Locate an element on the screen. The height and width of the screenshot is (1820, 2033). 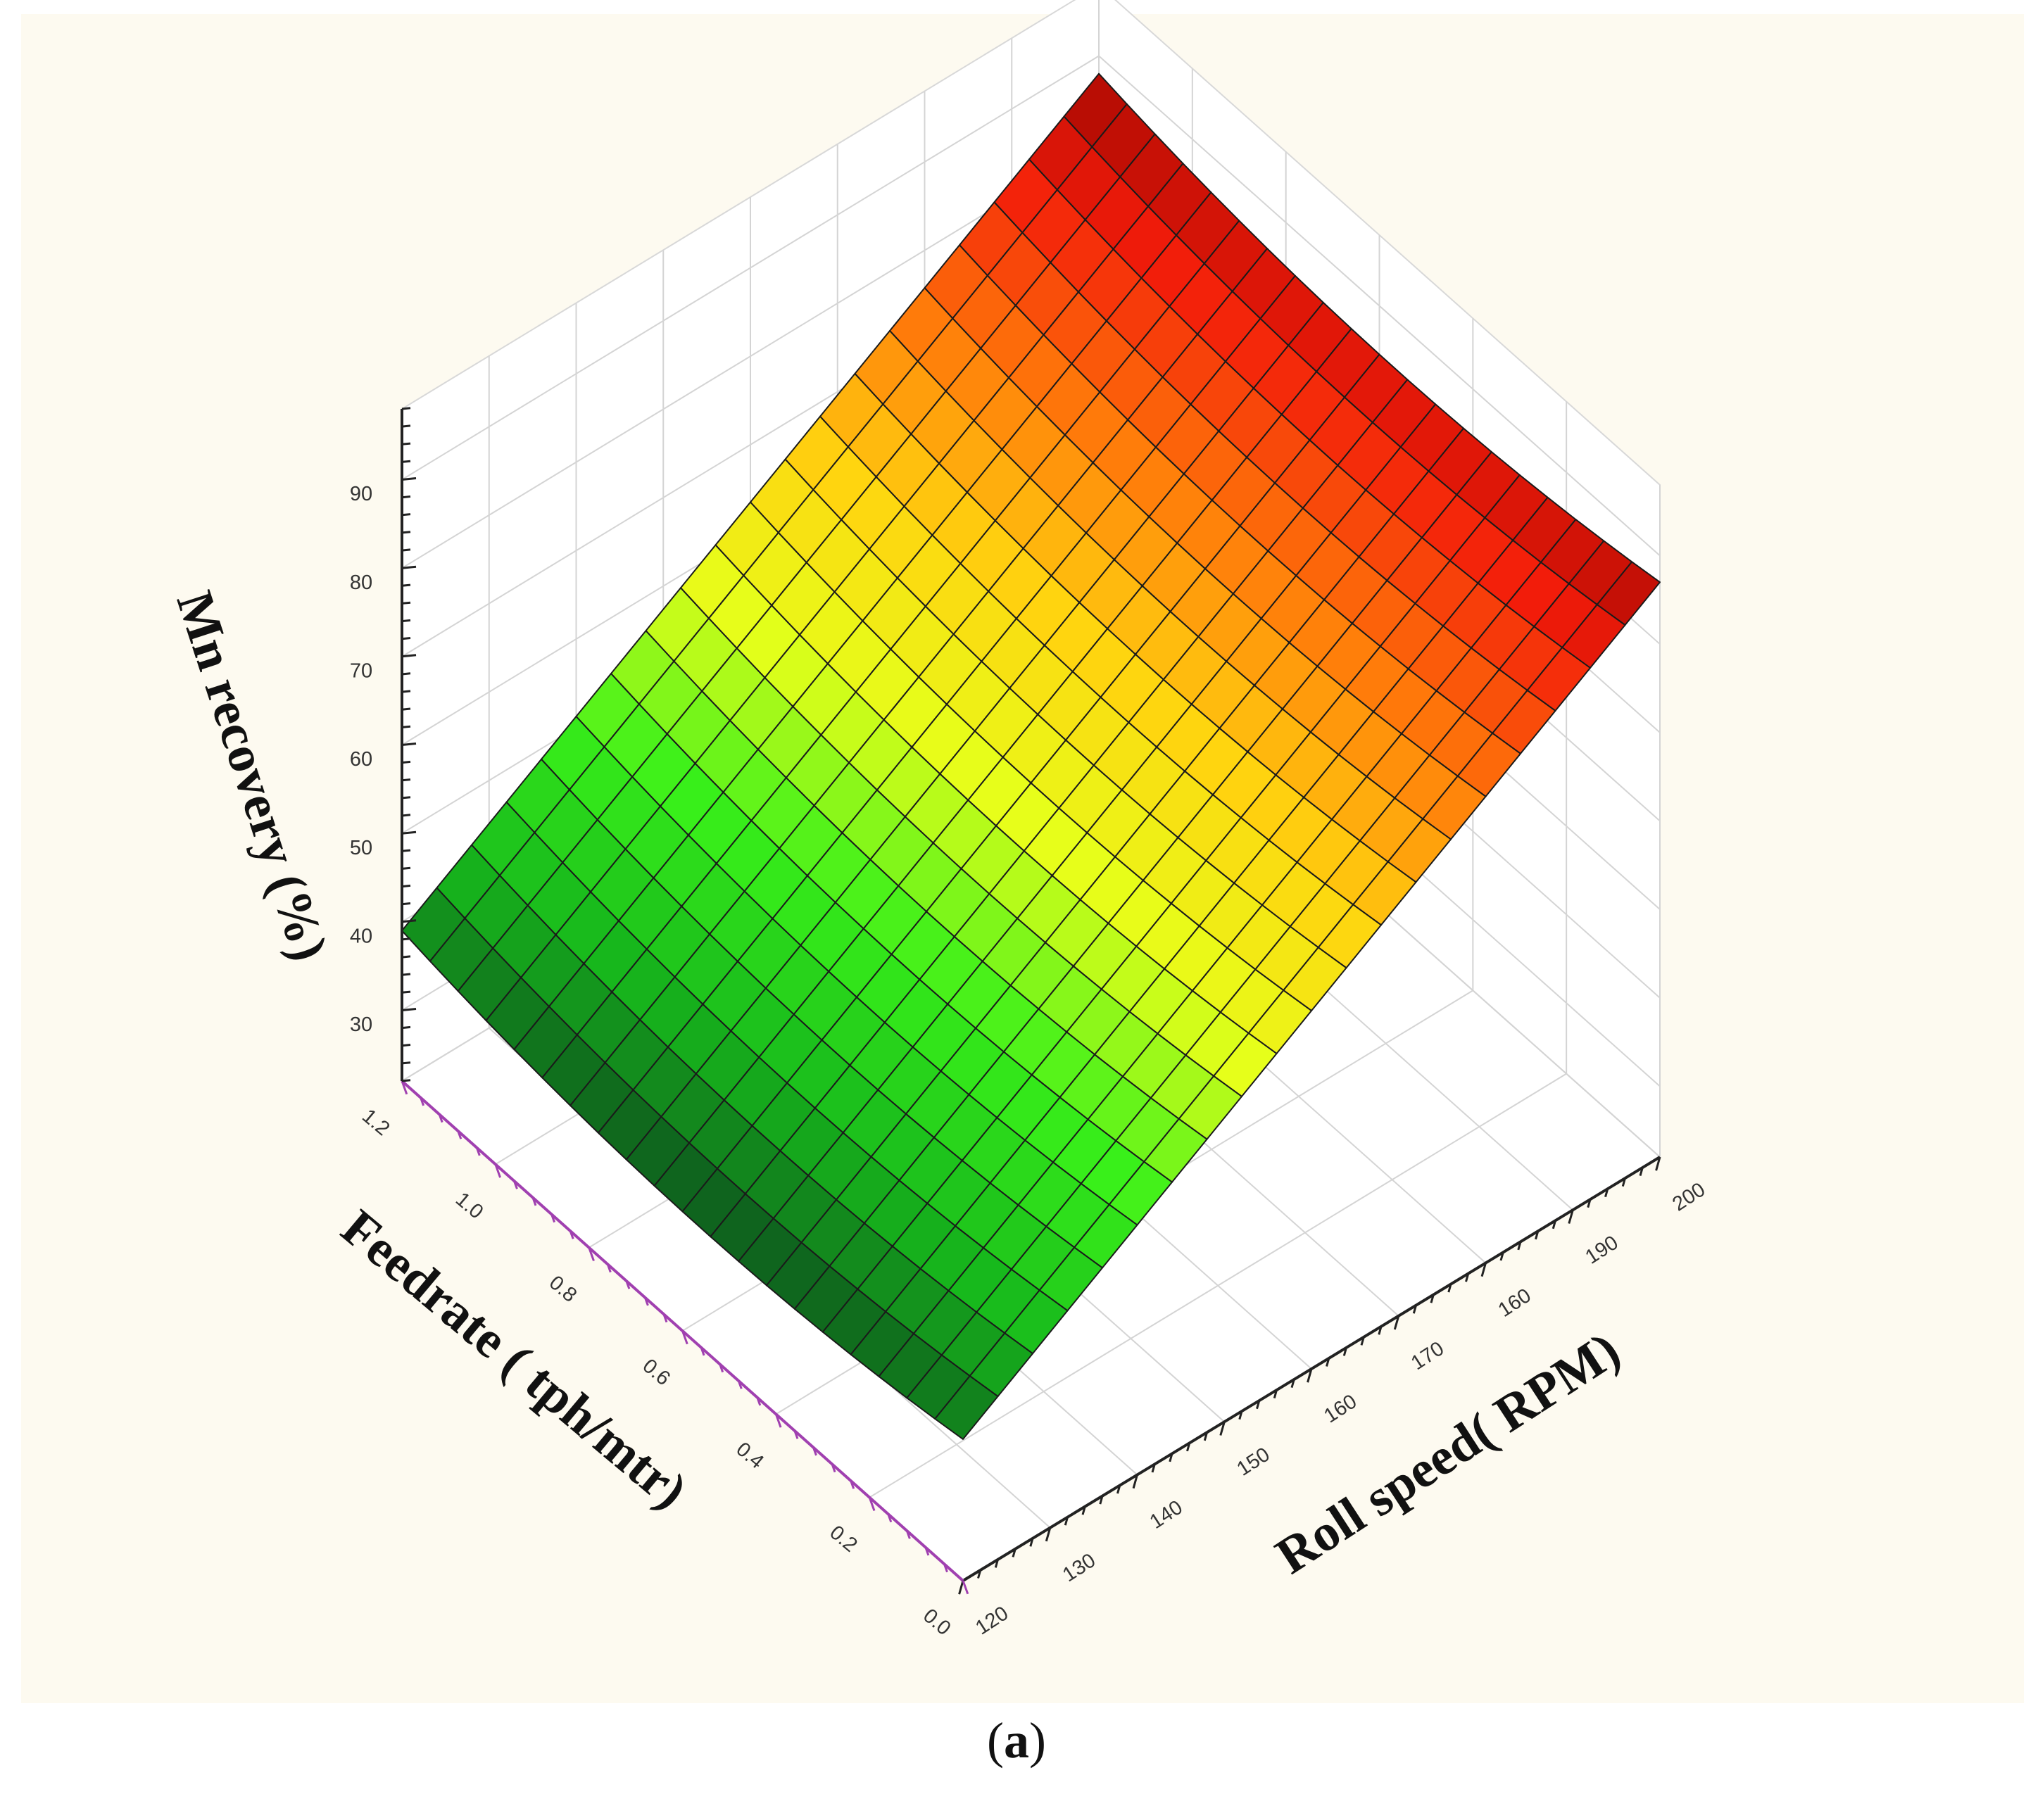
z-tick-label: 30 is located at coordinates (361, 1024).